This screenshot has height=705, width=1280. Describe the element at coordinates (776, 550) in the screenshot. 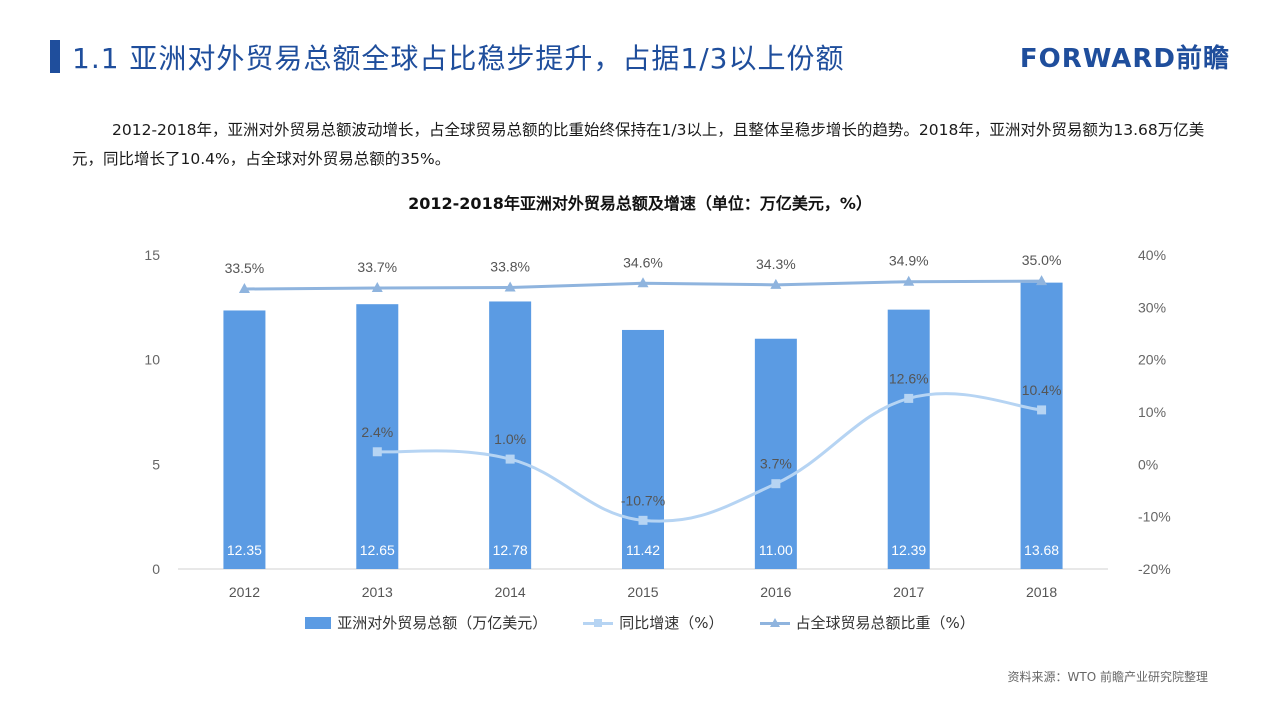

I see `bar-value-label: 11.00` at that location.